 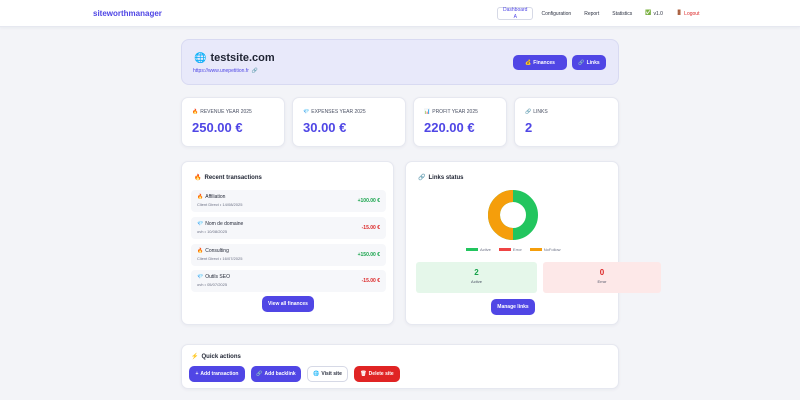 What do you see at coordinates (591, 13) in the screenshot?
I see `nav-report: Report` at bounding box center [591, 13].